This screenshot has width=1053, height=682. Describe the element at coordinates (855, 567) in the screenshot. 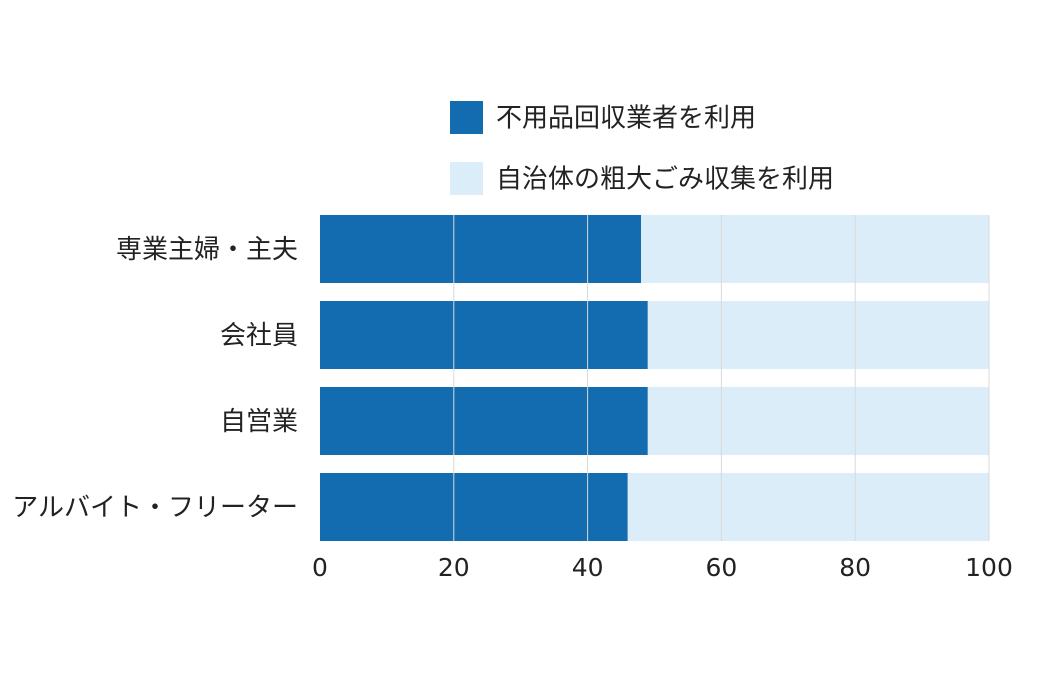

I see `x-tick-label-80: 80` at that location.